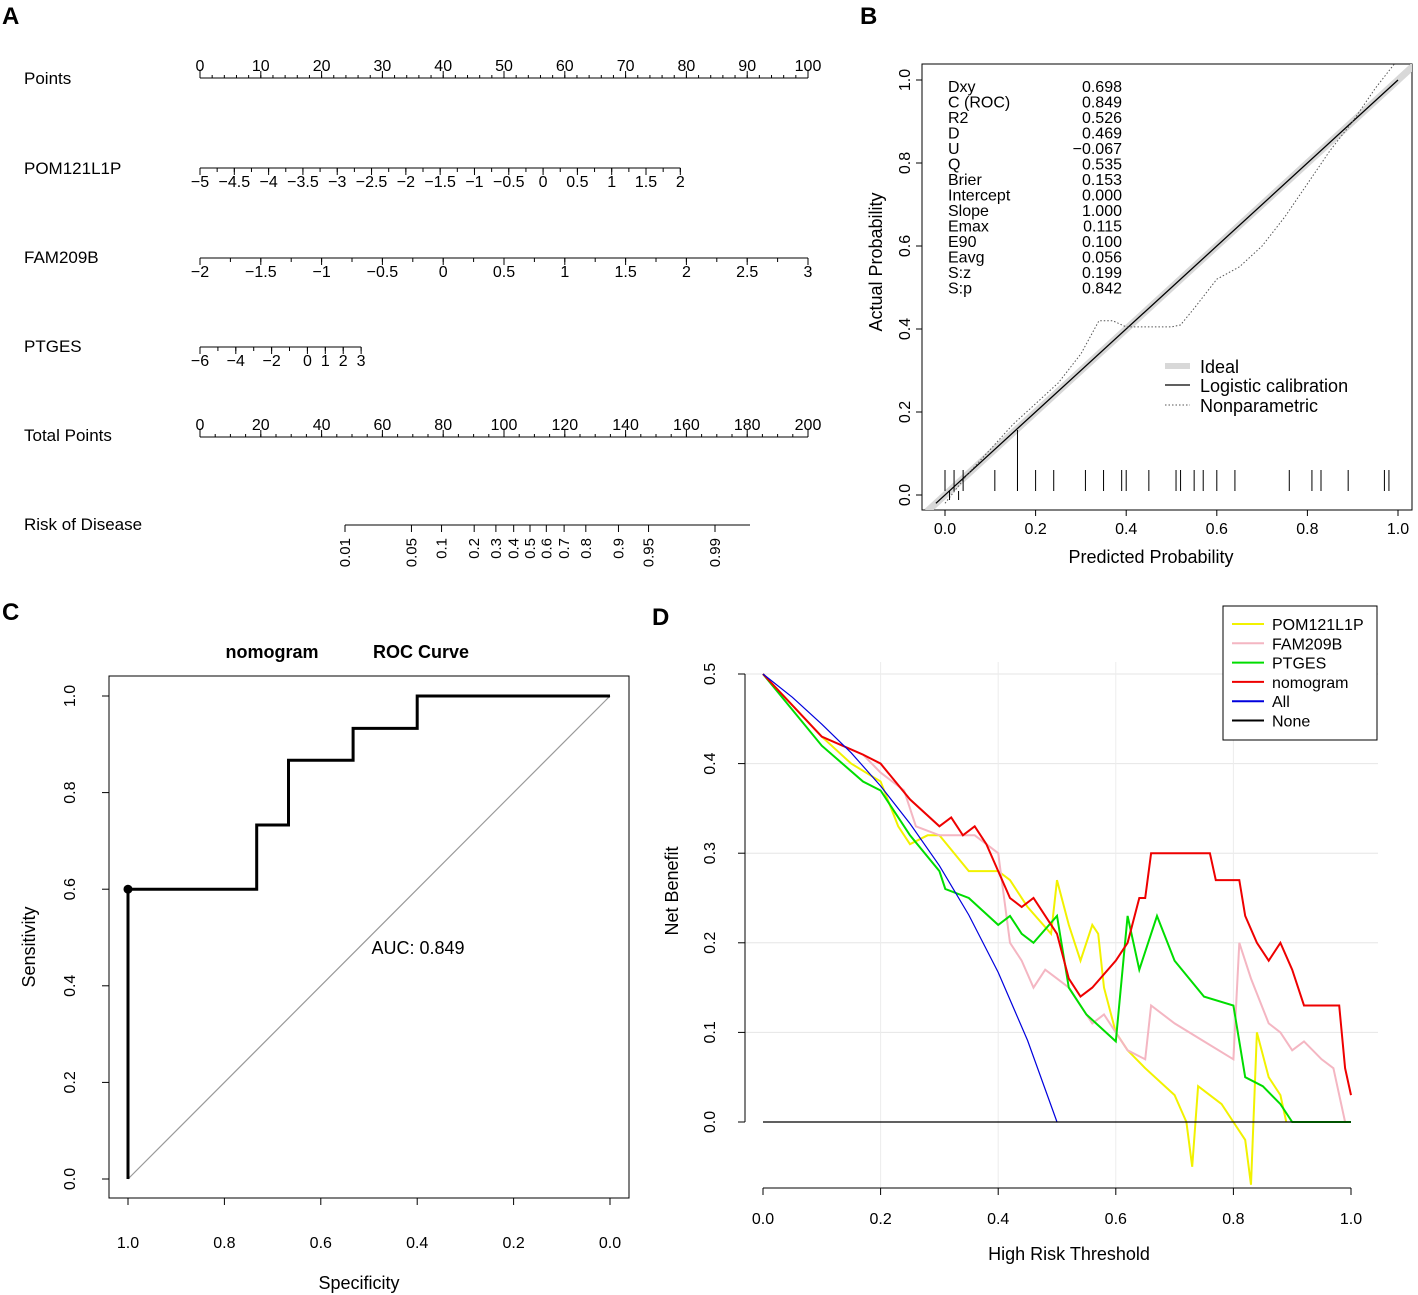  I want to click on dca-x-tick-label: 0.0, so click(763, 1219).